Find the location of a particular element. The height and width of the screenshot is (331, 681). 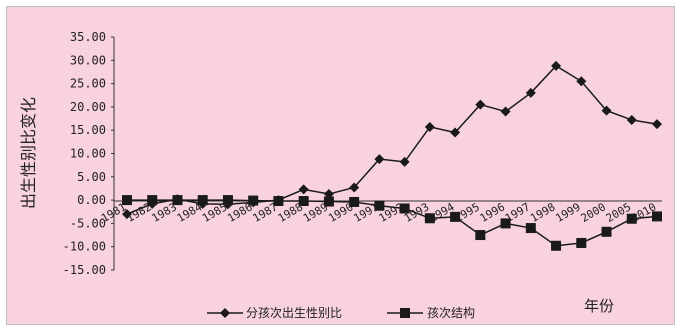

x-axis-label: 年份 is located at coordinates (599, 306).